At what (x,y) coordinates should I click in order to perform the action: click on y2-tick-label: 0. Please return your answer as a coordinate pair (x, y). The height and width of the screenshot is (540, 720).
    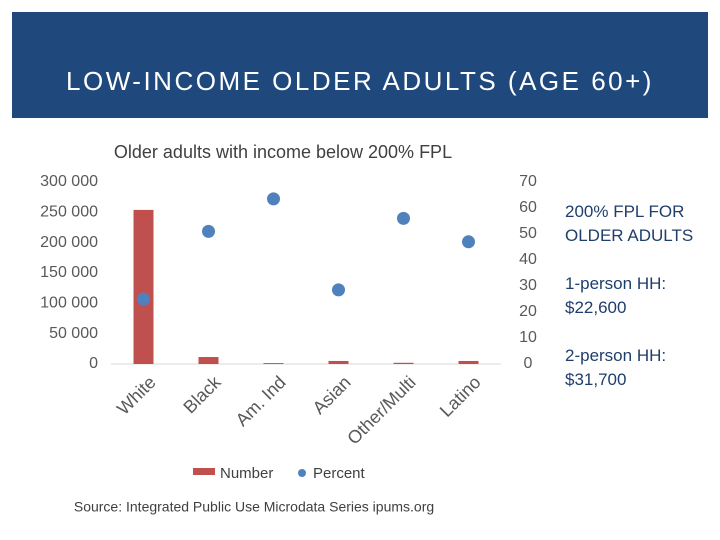
    Looking at the image, I should click on (528, 363).